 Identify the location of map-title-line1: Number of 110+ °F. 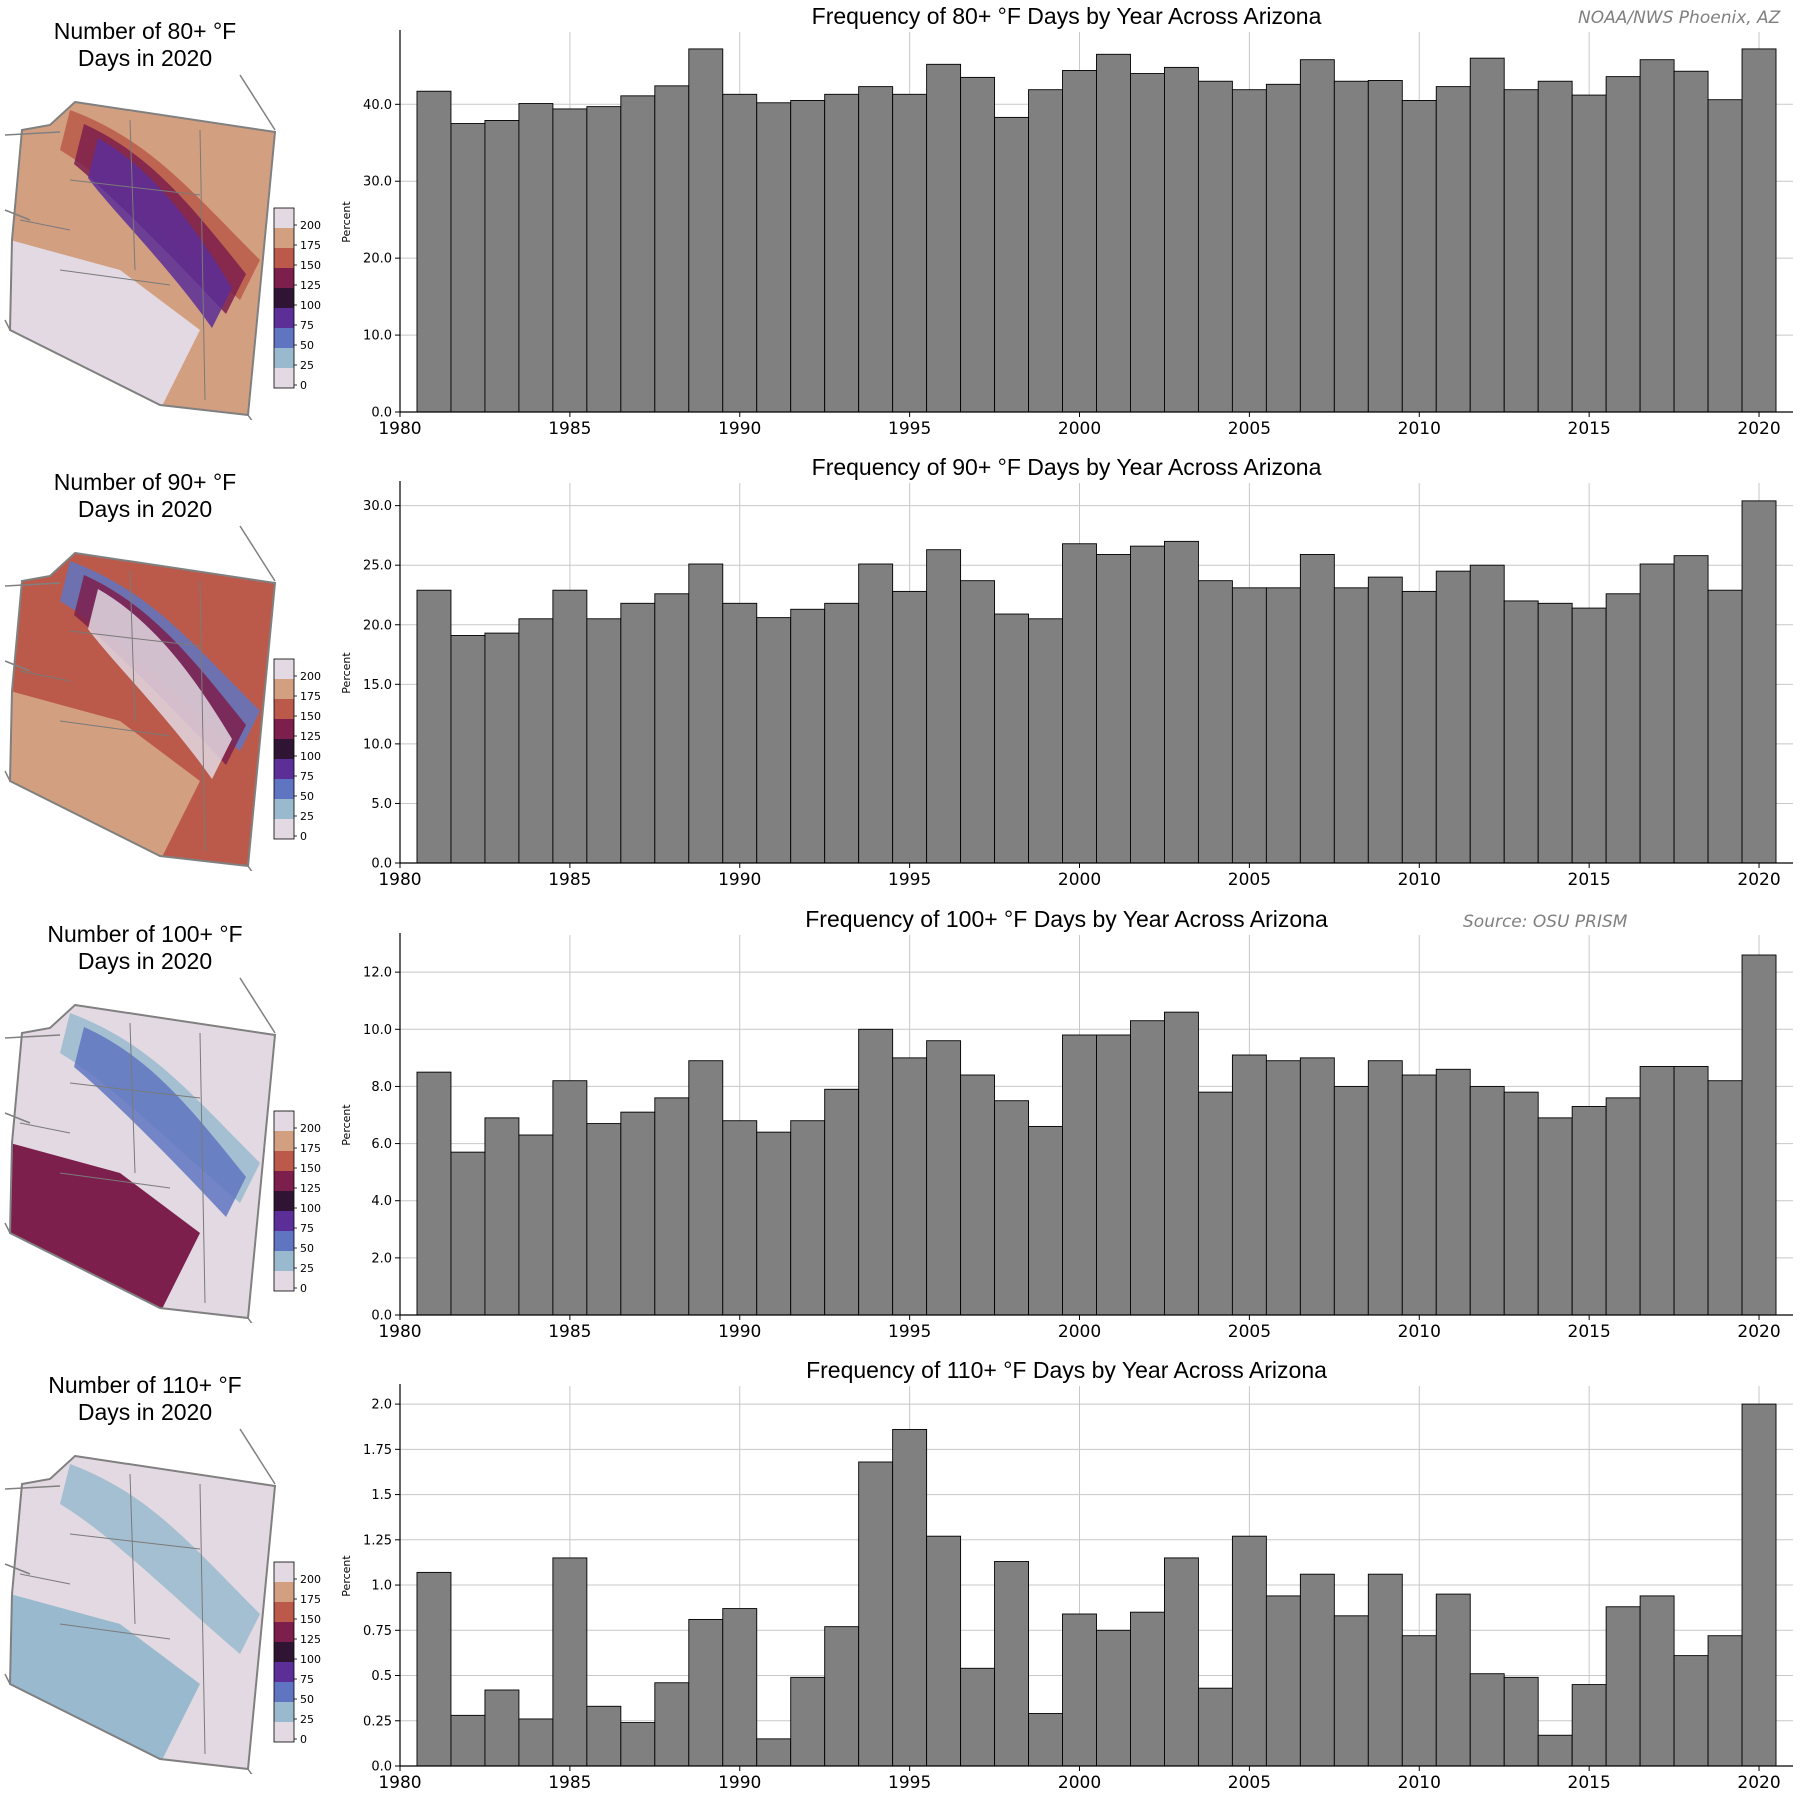
(145, 1385).